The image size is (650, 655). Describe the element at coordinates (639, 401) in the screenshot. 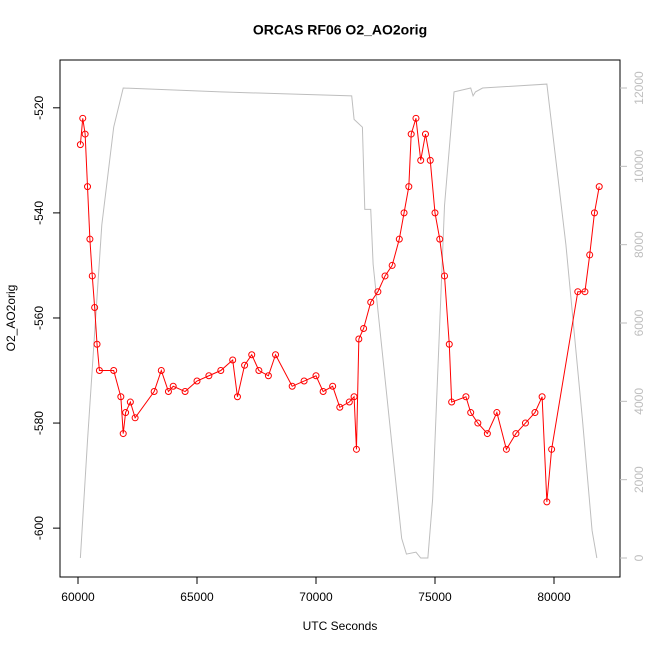

I see `y2-tick-label: 4000` at that location.